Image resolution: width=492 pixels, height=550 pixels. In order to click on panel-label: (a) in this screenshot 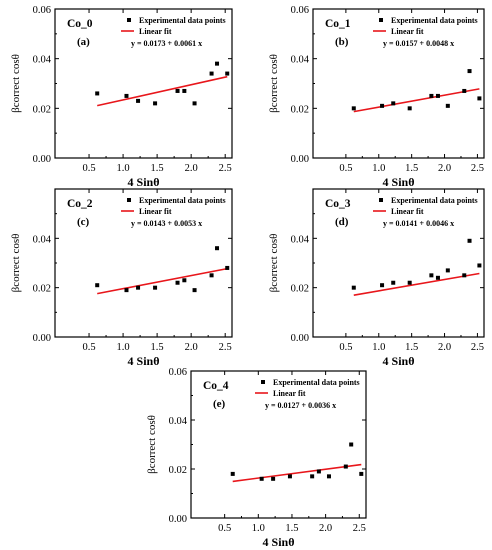, I will do `click(83, 42)`.